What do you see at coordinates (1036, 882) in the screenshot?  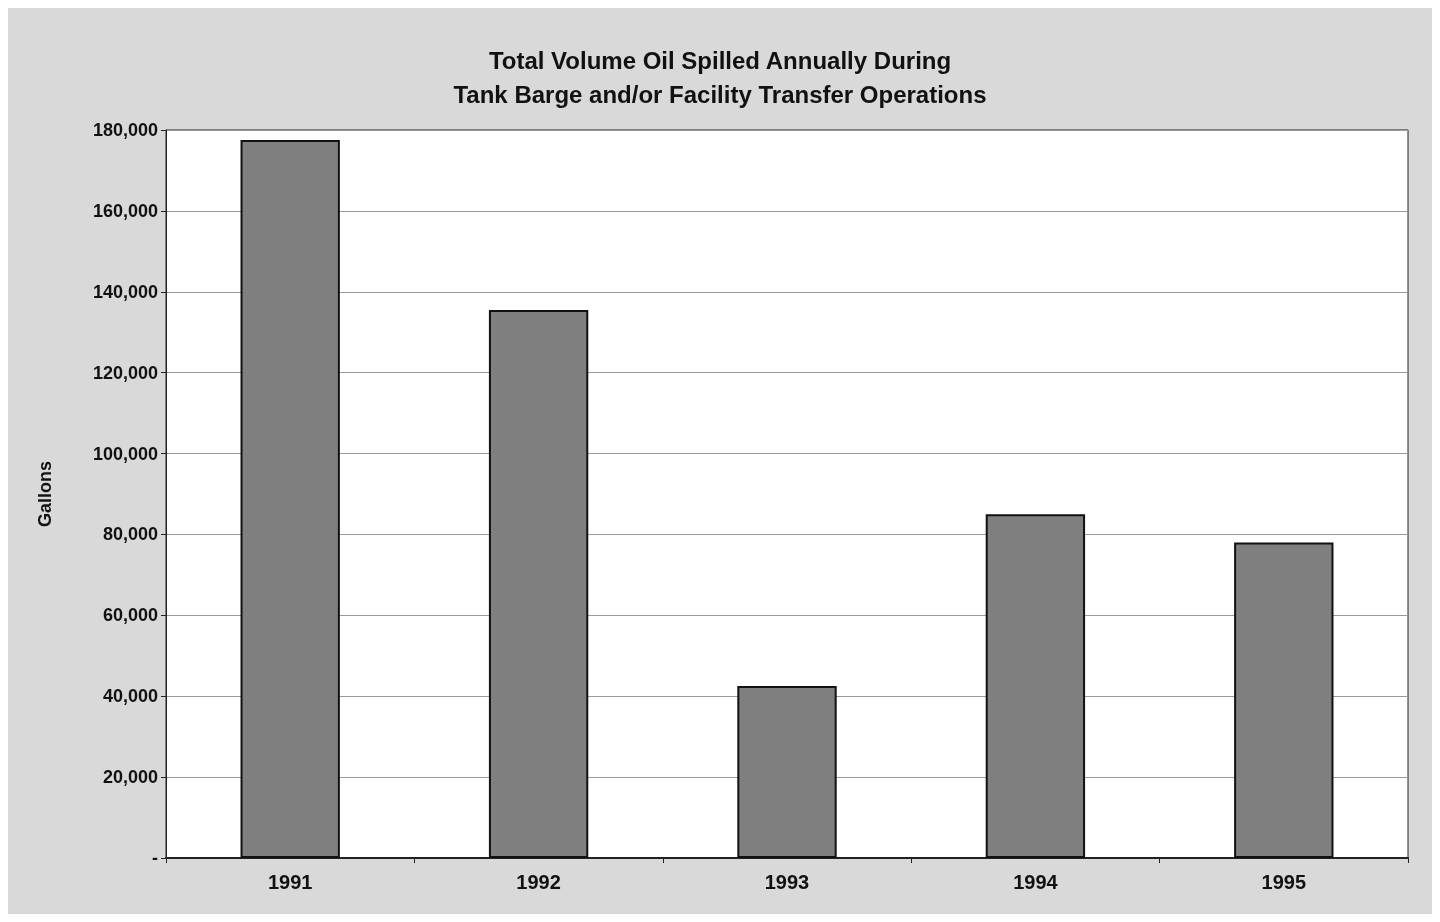 I see `x-tick-label: 1994` at bounding box center [1036, 882].